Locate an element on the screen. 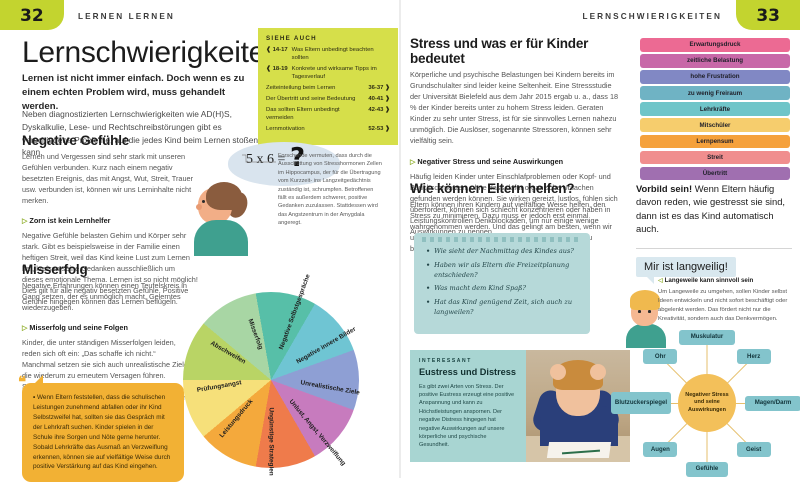 The image size is (800, 482). sun-ray is located at coordinates (740, 403).